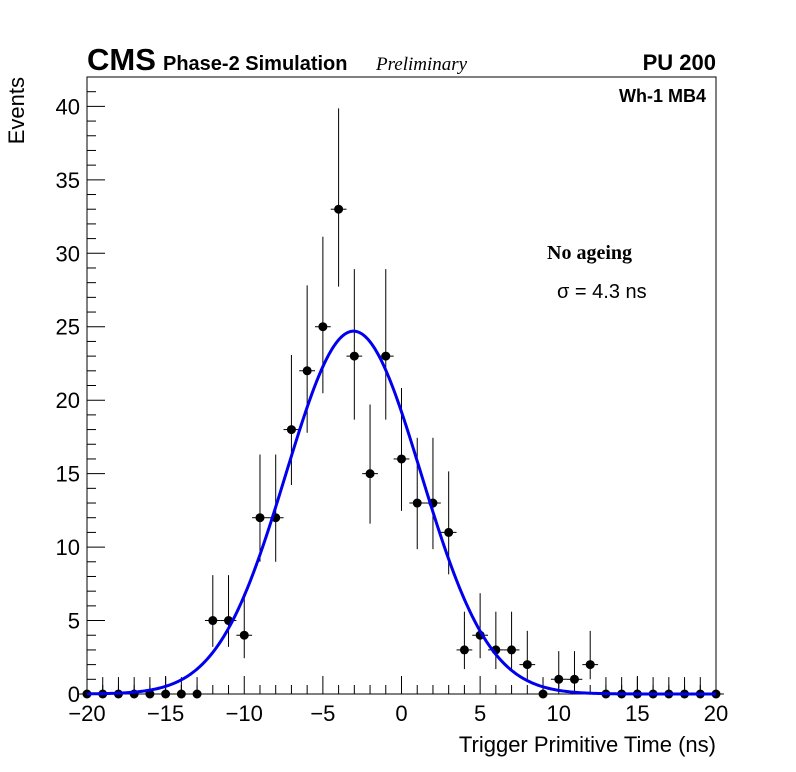 Image resolution: width=796 pixels, height=772 pixels. What do you see at coordinates (74, 694) in the screenshot?
I see `y-tick-label: 0` at bounding box center [74, 694].